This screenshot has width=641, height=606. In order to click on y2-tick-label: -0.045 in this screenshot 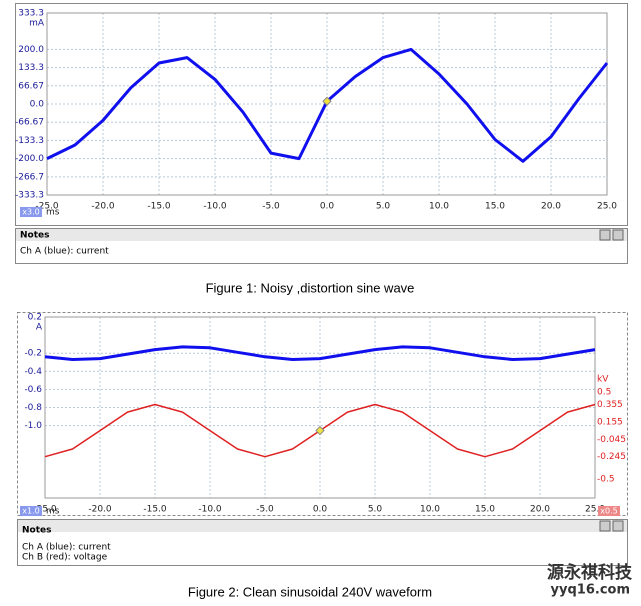, I will do `click(611, 440)`.